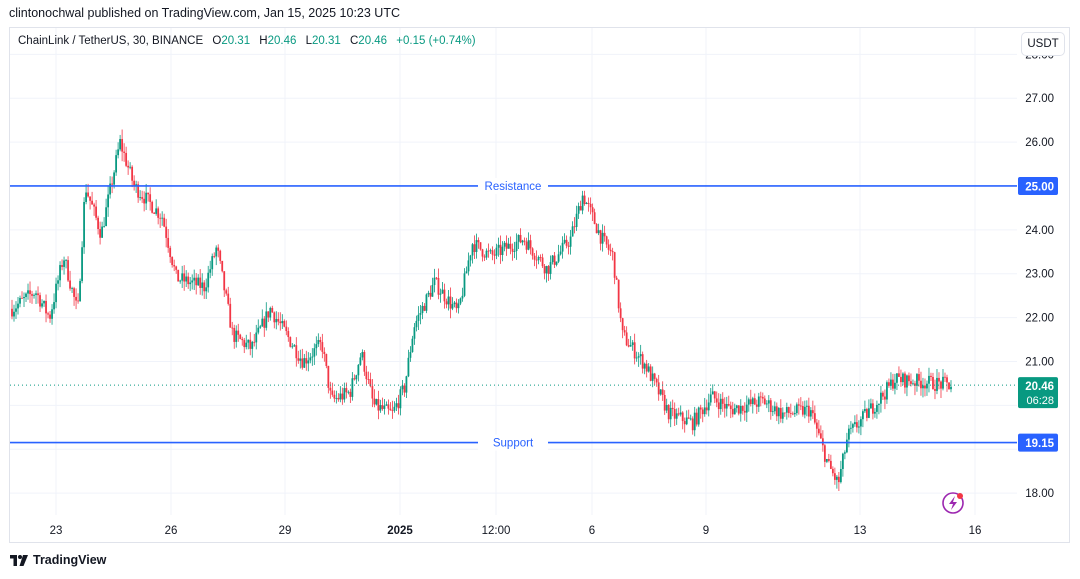  Describe the element at coordinates (1039, 494) in the screenshot. I see `y-tick-label: 18.00` at that location.